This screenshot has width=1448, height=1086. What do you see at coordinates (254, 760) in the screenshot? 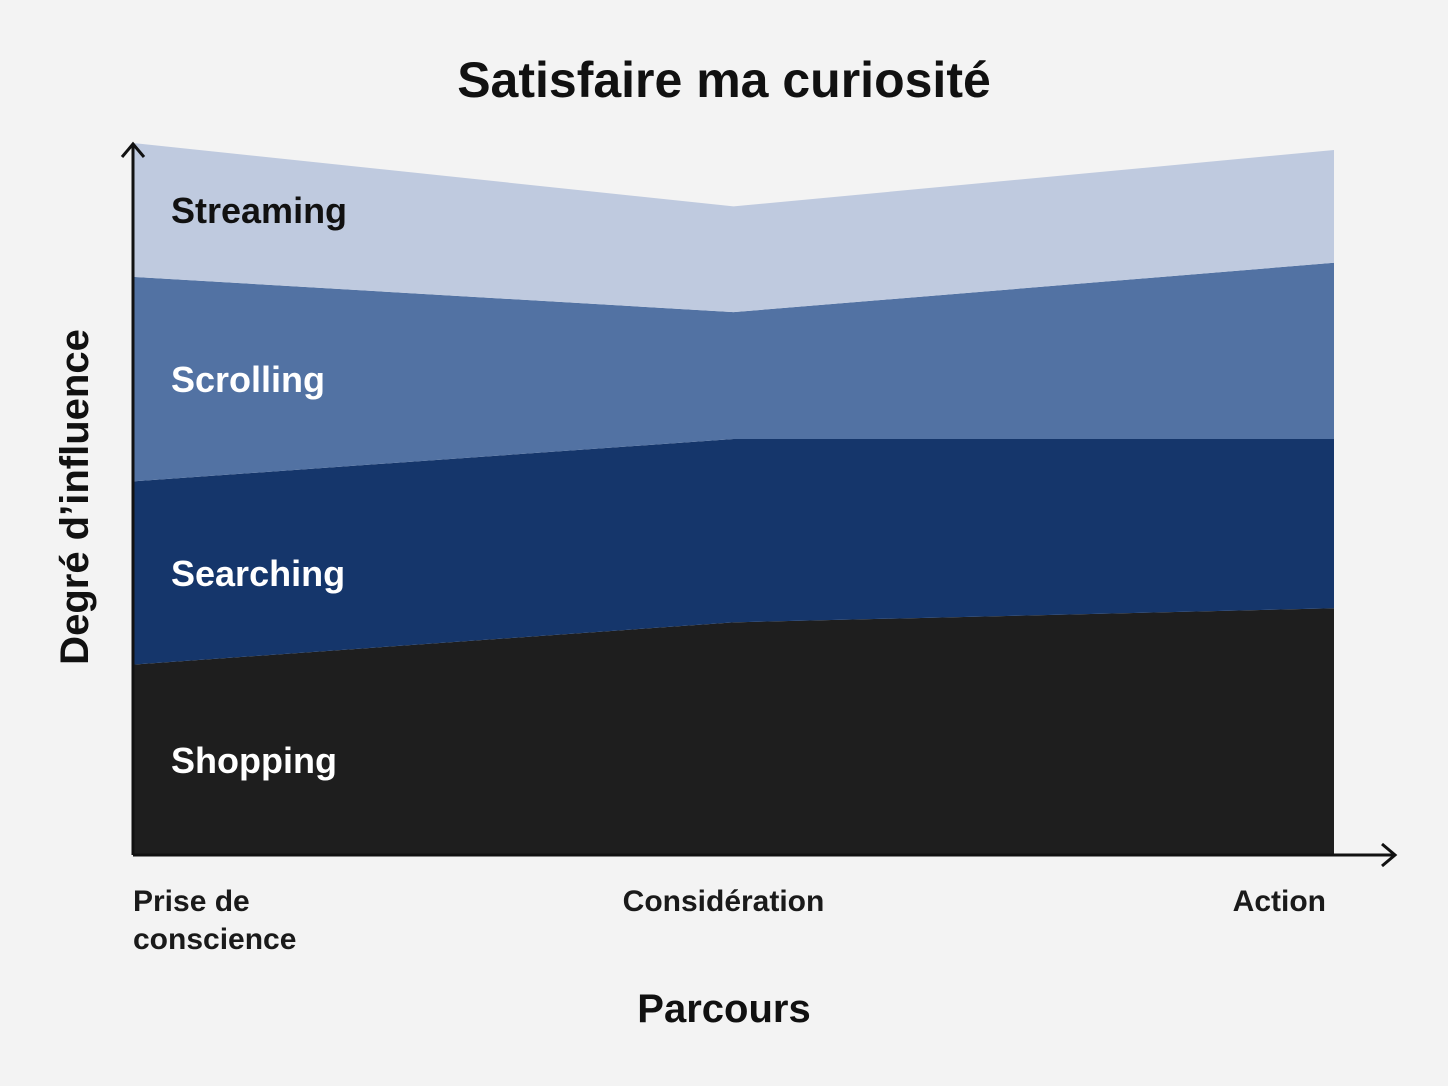
I see `series-label-shopping: Shopping` at bounding box center [254, 760].